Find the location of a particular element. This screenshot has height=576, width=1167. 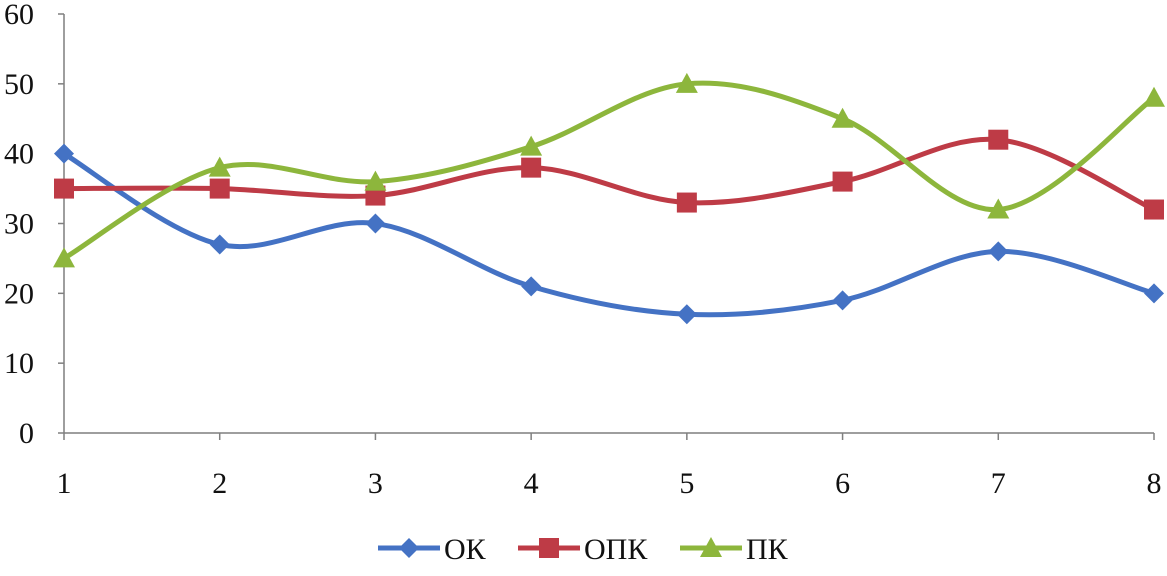

legend-item: ОПК is located at coordinates (583, 549).